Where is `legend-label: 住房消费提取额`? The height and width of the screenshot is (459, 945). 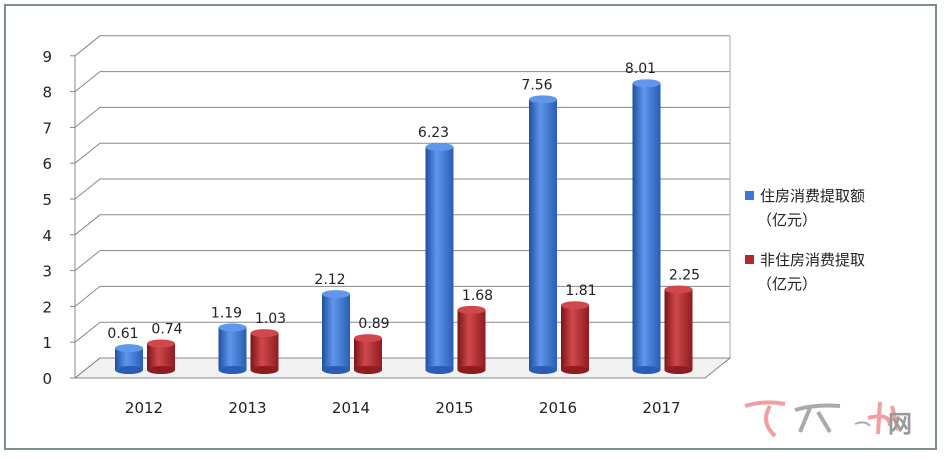 legend-label: 住房消费提取额 is located at coordinates (813, 196).